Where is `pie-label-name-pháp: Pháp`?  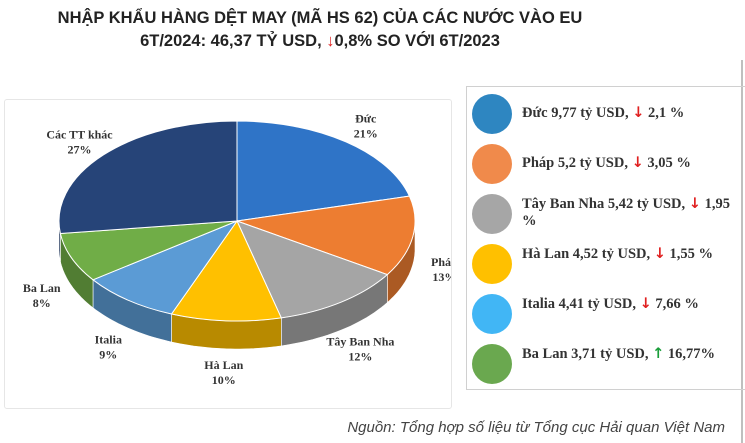
pie-label-name-pháp: Pháp is located at coordinates (441, 262).